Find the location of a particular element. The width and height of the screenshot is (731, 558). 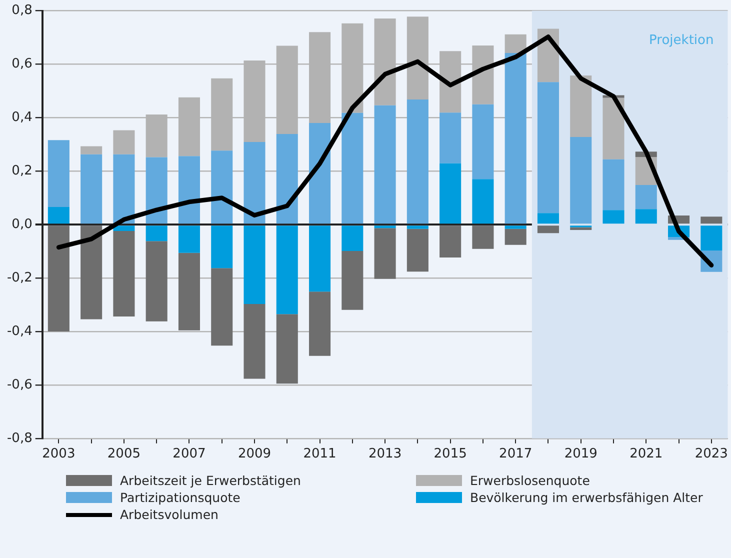

legend-label: Arbeitszeit je Erwerbstätigen is located at coordinates (210, 480).